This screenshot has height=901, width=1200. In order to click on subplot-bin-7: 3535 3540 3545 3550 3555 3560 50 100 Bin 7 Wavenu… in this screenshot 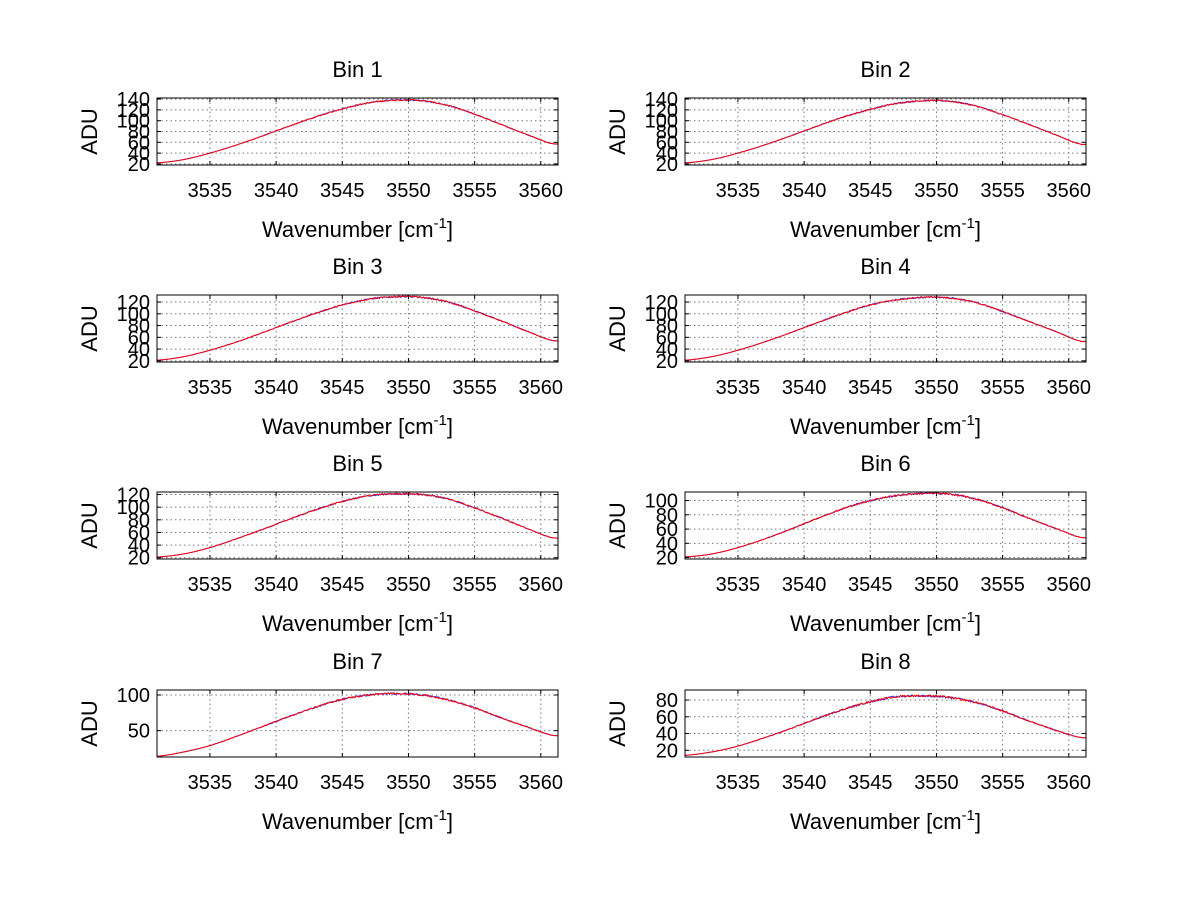, I will do `click(320, 741)`.